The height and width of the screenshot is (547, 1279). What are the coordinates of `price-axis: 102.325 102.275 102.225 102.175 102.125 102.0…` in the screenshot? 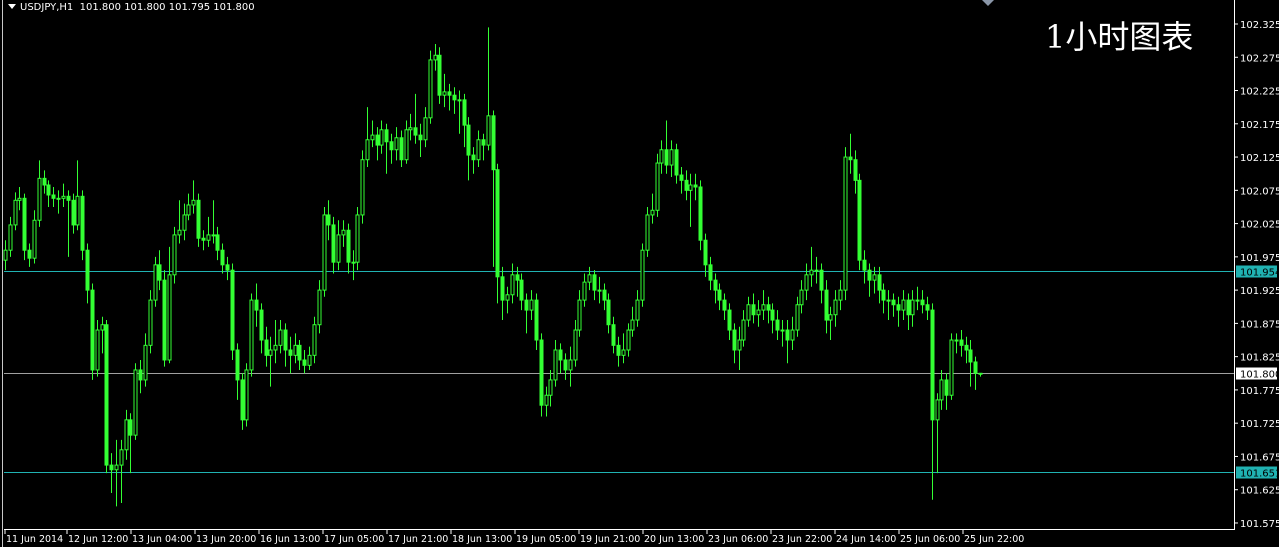 It's located at (1256, 275).